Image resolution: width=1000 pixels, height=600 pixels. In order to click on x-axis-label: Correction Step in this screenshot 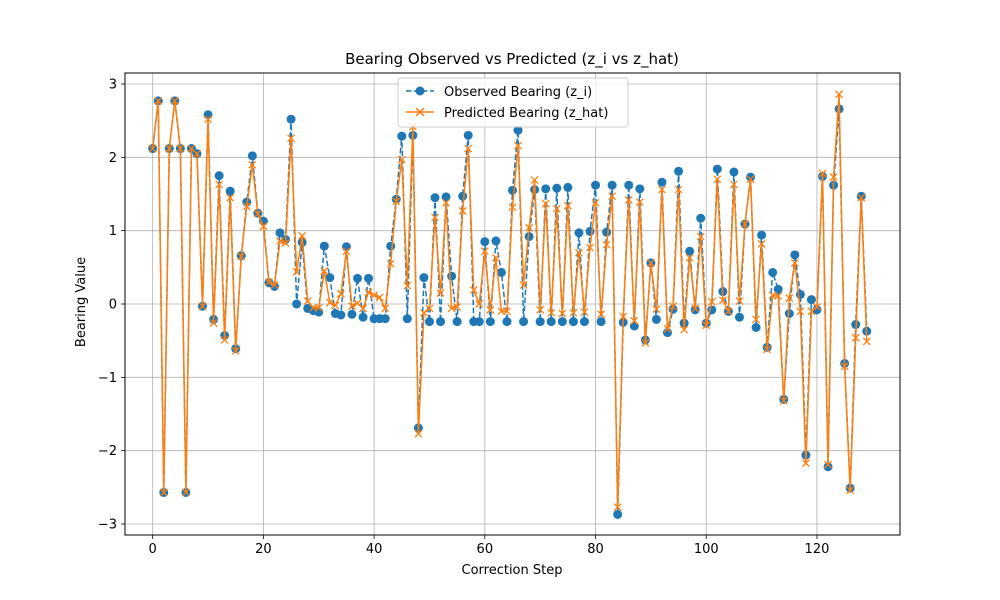, I will do `click(512, 570)`.